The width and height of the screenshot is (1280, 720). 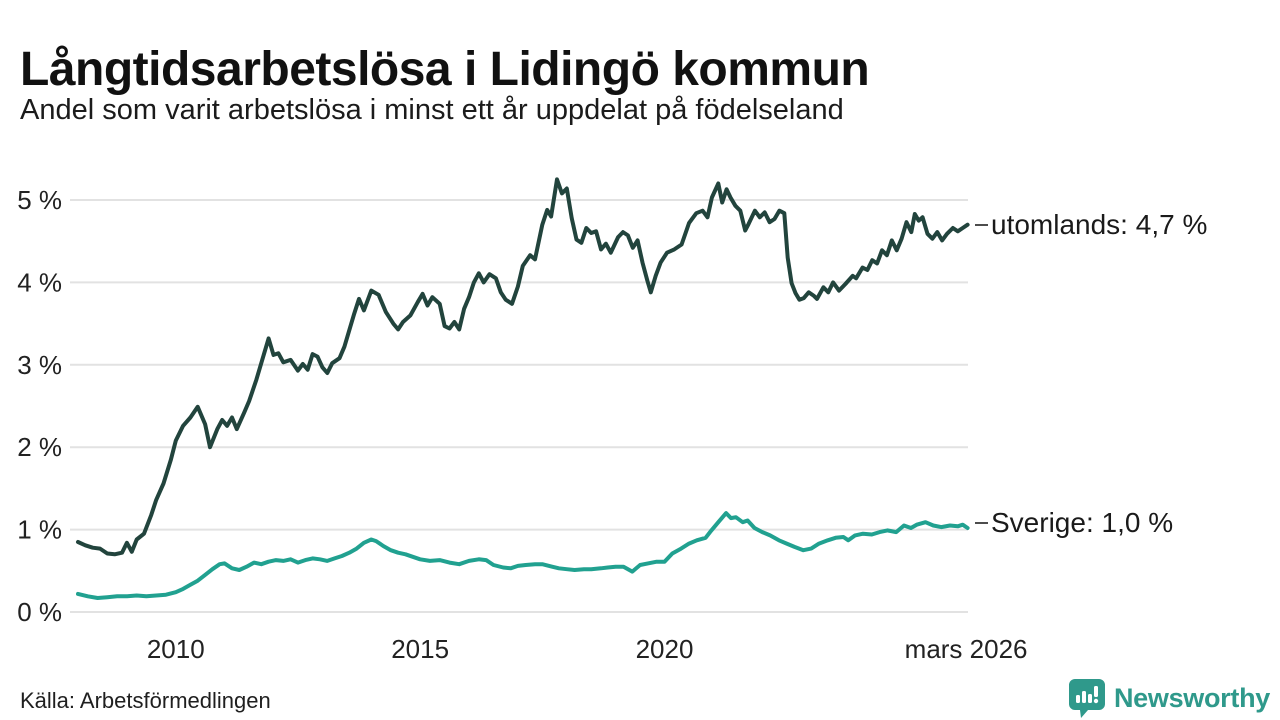 What do you see at coordinates (39, 282) in the screenshot?
I see `y-tick-label: 4 %` at bounding box center [39, 282].